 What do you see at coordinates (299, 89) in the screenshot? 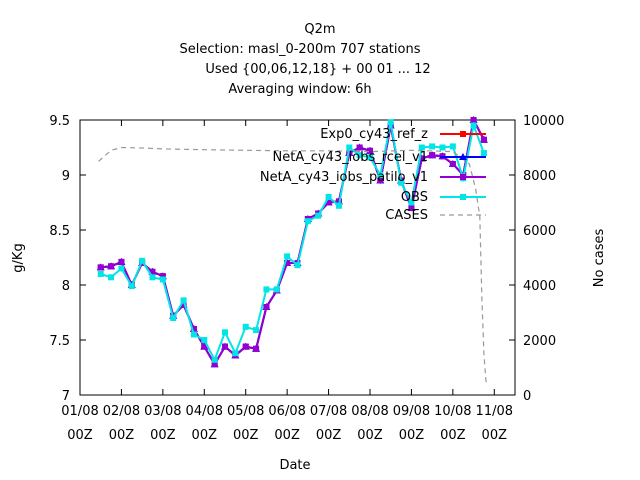
I see `chart-subtitle-line-3: Averaging window: 6h` at bounding box center [299, 89].